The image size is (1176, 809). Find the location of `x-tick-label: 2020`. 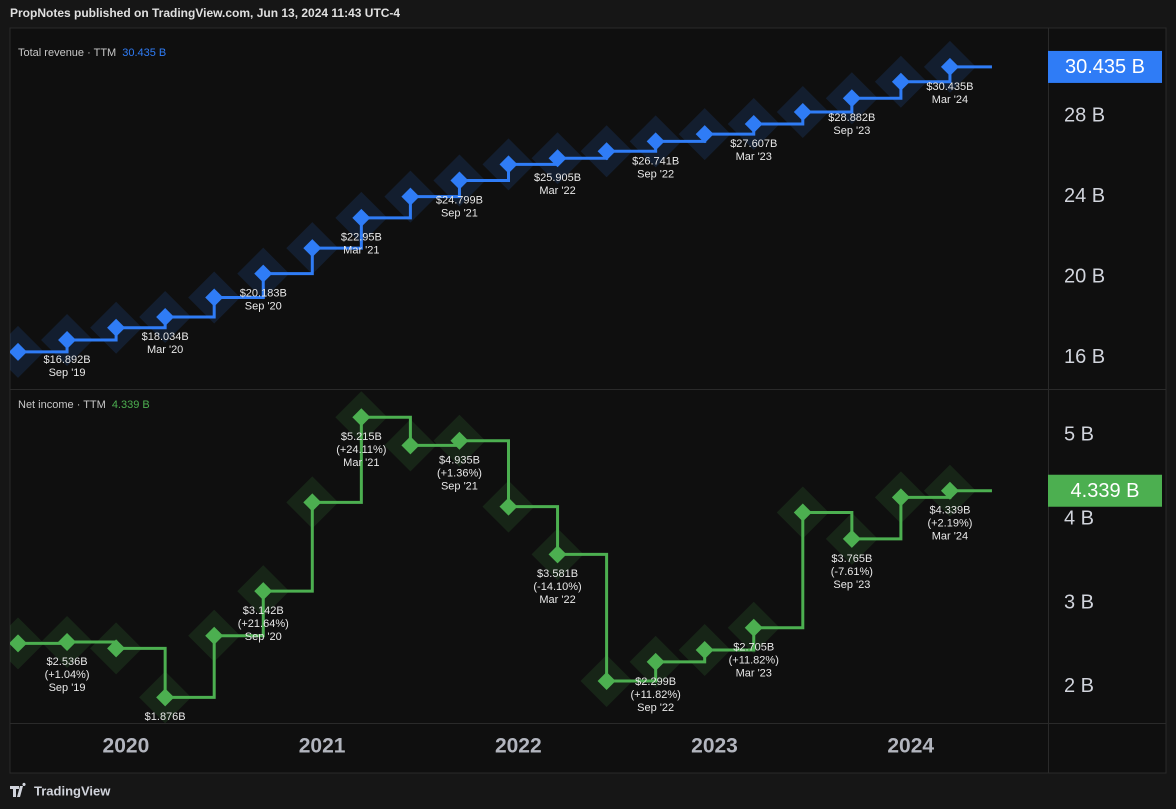

x-tick-label: 2020 is located at coordinates (126, 746).